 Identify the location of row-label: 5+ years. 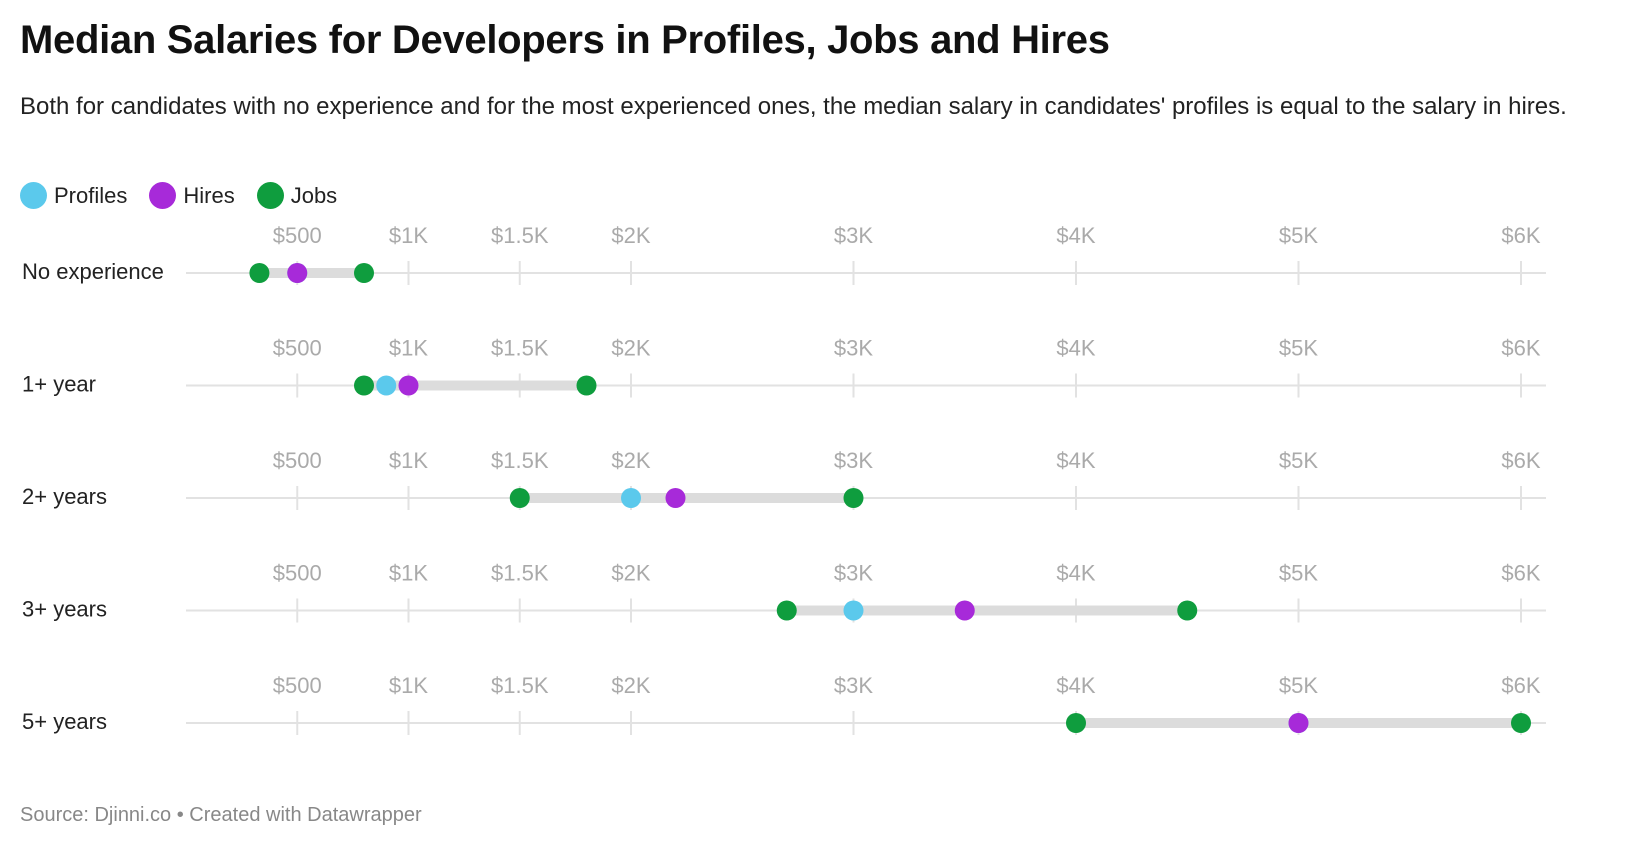
(64, 721).